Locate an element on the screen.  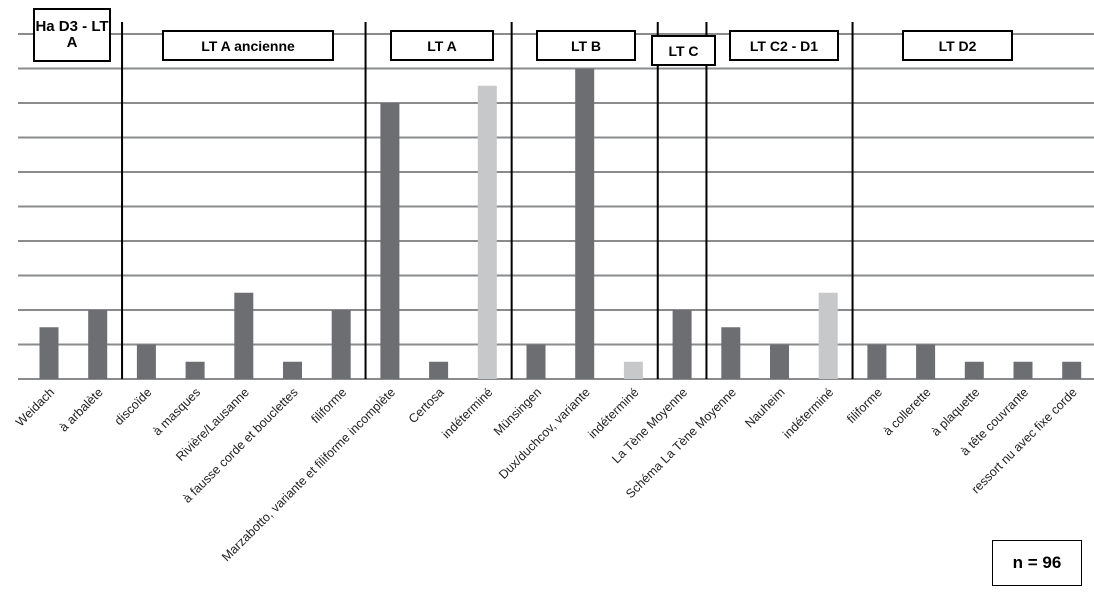
x-tick-label: Münsingen is located at coordinates (517, 411).